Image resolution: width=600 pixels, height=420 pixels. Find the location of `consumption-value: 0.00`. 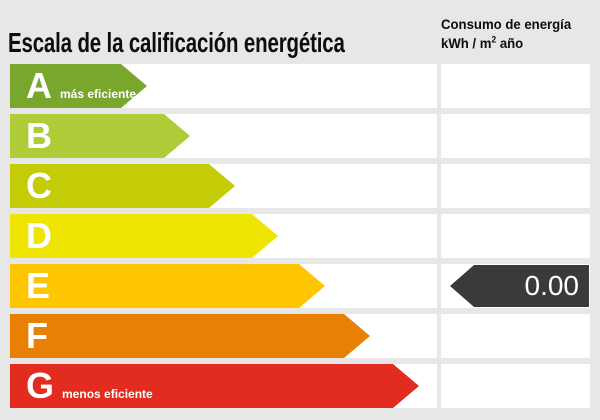

consumption-value: 0.00 is located at coordinates (552, 285).